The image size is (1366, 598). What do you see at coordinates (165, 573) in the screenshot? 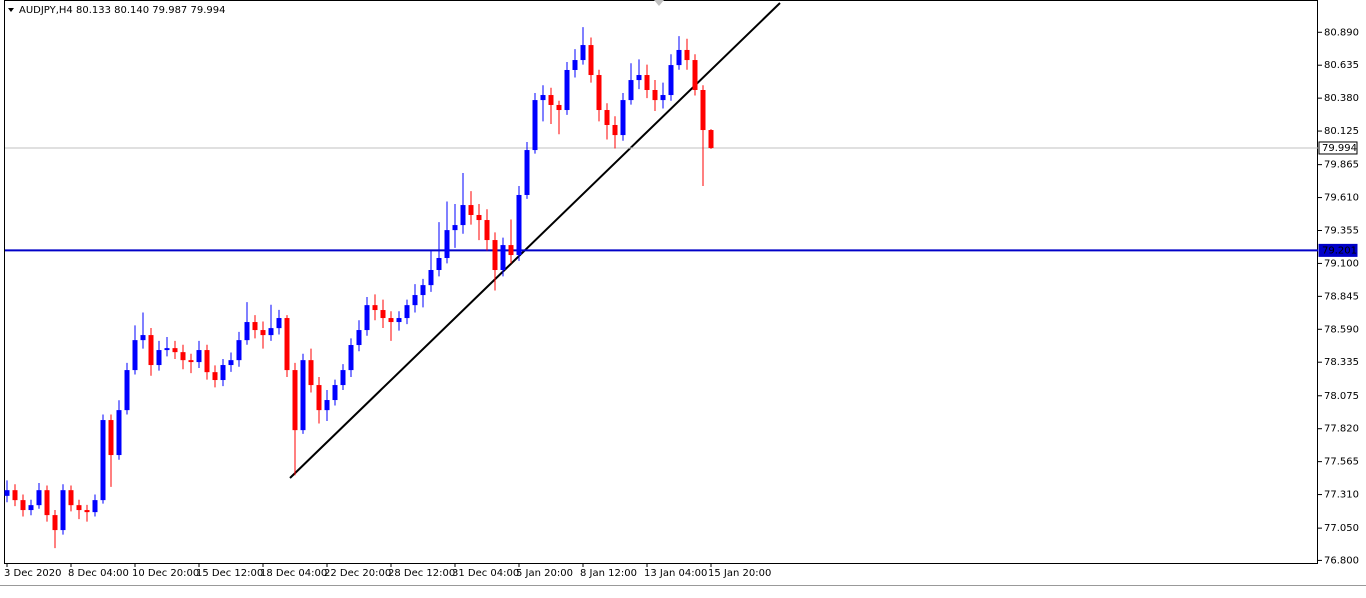
I see `x-tick-label: 10 Dec 20:00` at bounding box center [165, 573].